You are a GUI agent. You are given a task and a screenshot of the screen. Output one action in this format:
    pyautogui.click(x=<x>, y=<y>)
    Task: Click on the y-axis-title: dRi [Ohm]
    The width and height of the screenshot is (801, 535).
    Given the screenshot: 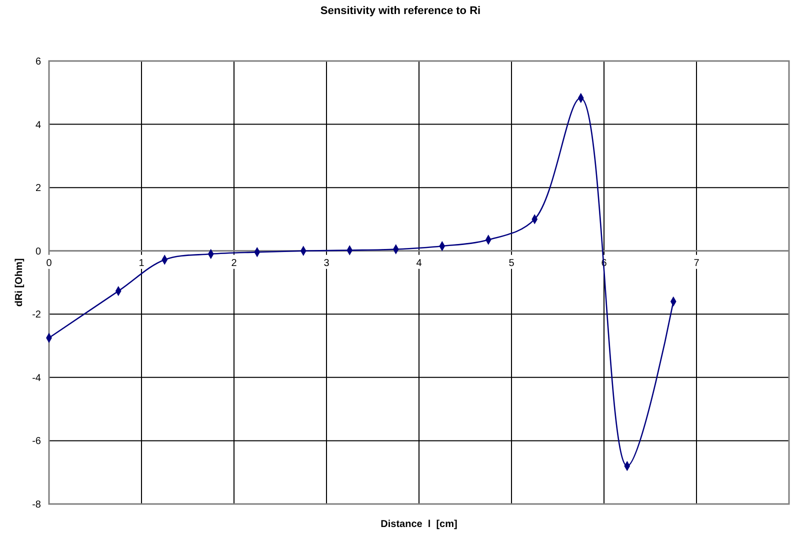 What is the action you would take?
    pyautogui.click(x=19, y=282)
    